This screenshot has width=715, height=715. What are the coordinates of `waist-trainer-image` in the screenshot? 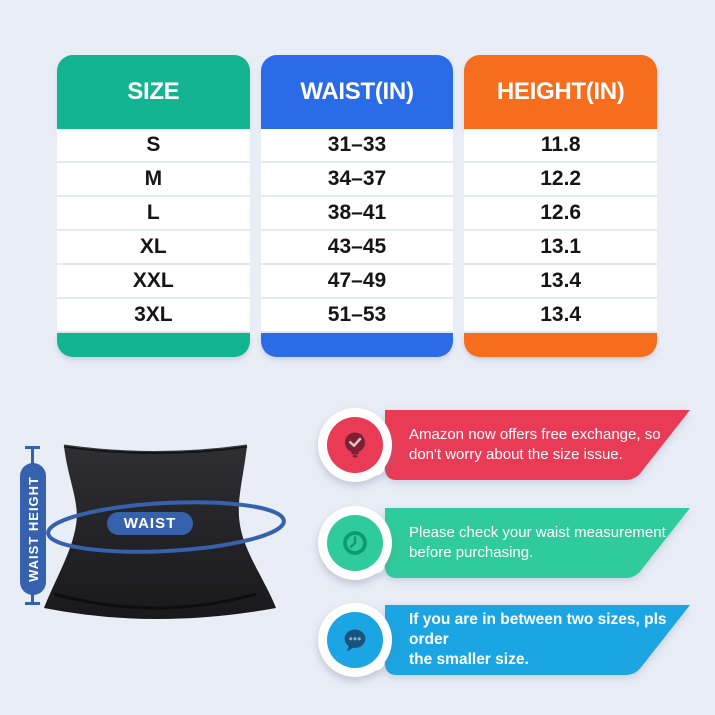 It's located at (165, 531).